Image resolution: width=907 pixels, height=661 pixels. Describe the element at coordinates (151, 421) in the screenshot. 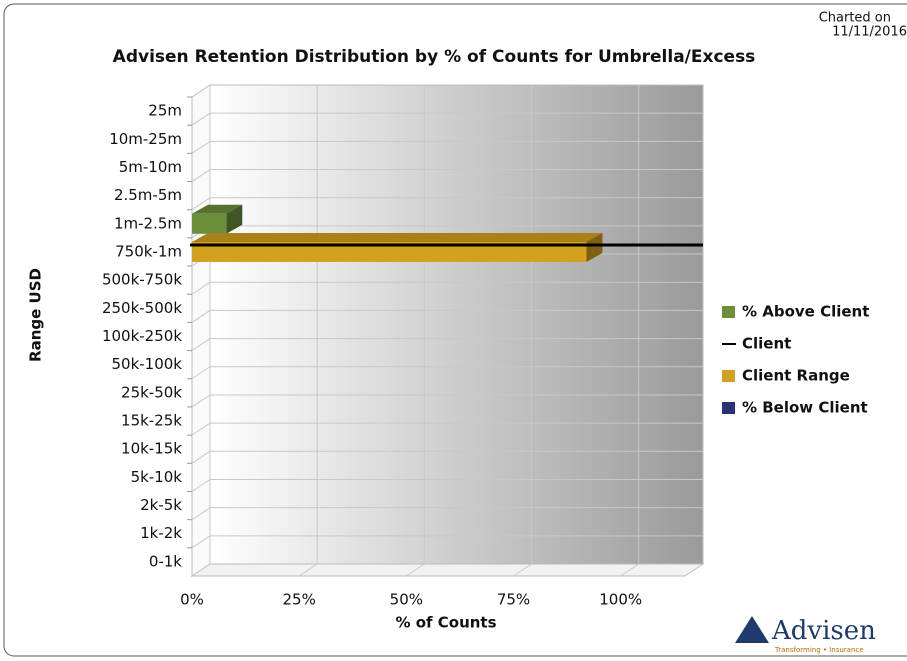

I see `y-tick-label: 15k-25k` at that location.